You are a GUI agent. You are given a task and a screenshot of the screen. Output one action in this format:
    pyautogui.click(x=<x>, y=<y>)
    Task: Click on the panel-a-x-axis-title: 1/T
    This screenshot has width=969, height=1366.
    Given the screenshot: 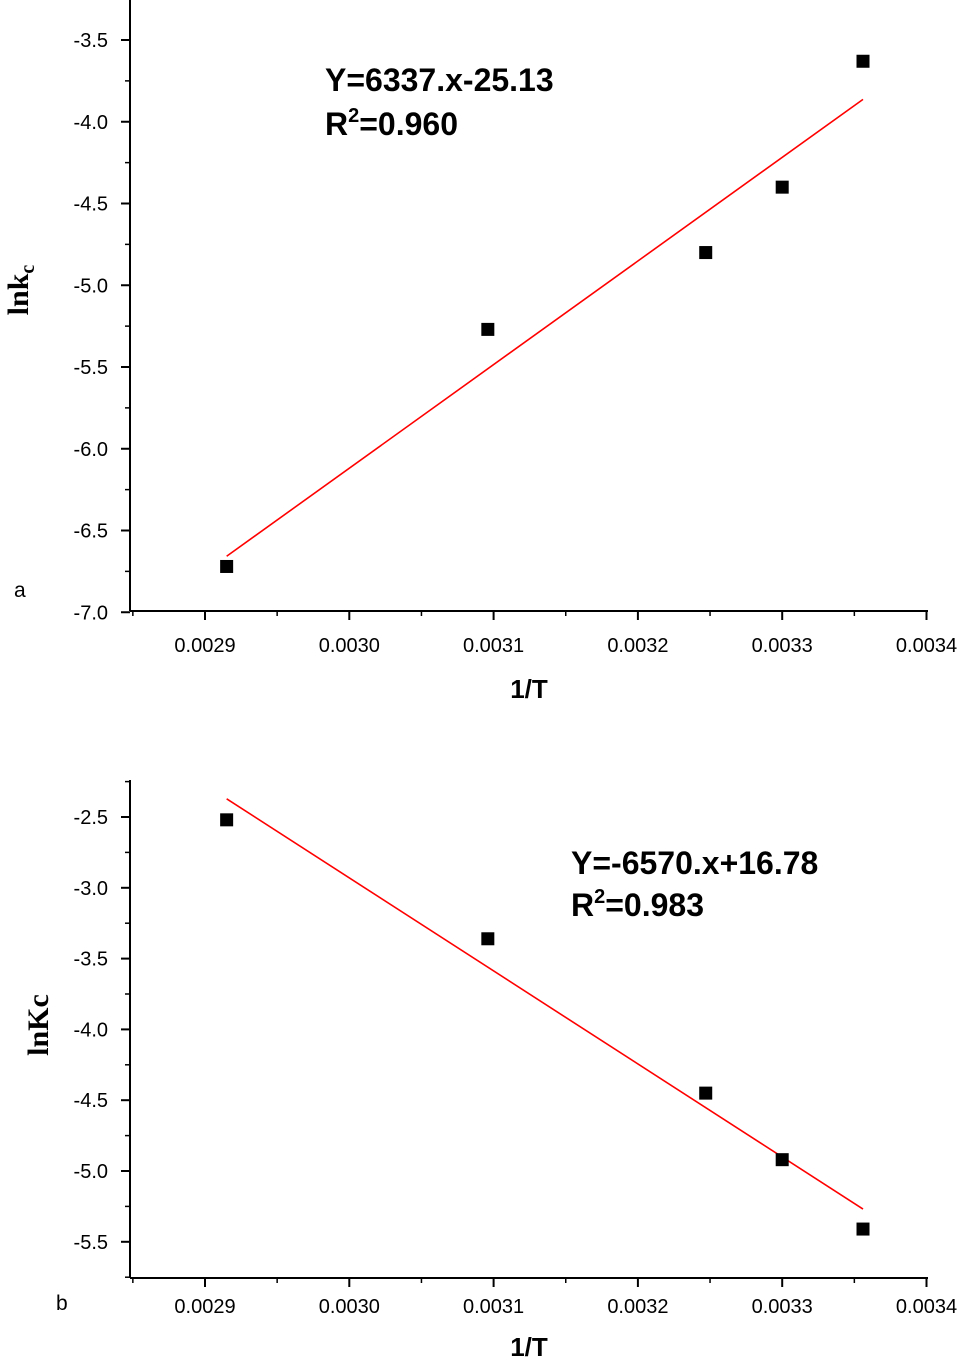 What is the action you would take?
    pyautogui.click(x=529, y=689)
    